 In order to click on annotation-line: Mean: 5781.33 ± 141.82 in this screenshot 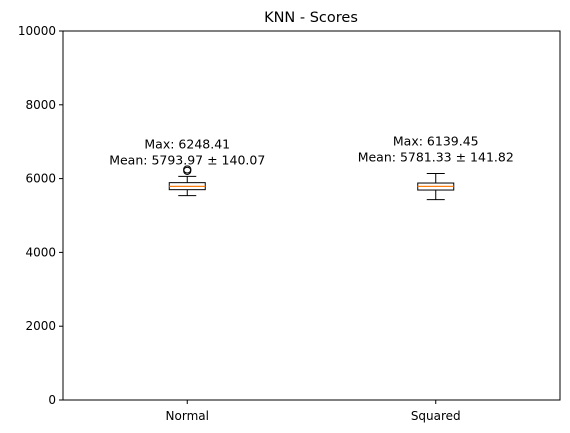, I will do `click(436, 156)`.